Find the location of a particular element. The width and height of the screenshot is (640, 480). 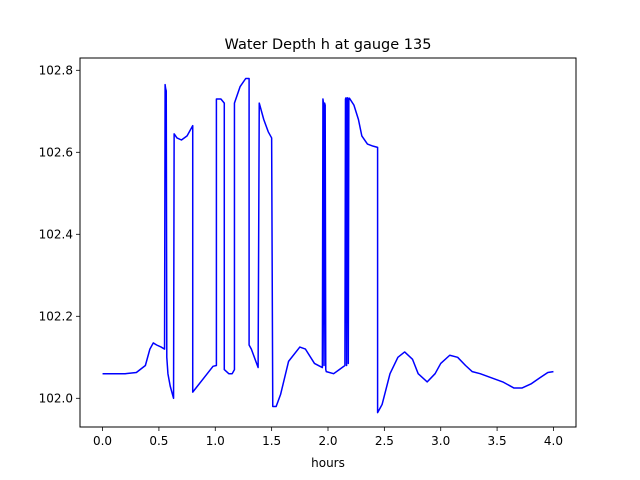

x-tick-label: 3.5 is located at coordinates (497, 441).